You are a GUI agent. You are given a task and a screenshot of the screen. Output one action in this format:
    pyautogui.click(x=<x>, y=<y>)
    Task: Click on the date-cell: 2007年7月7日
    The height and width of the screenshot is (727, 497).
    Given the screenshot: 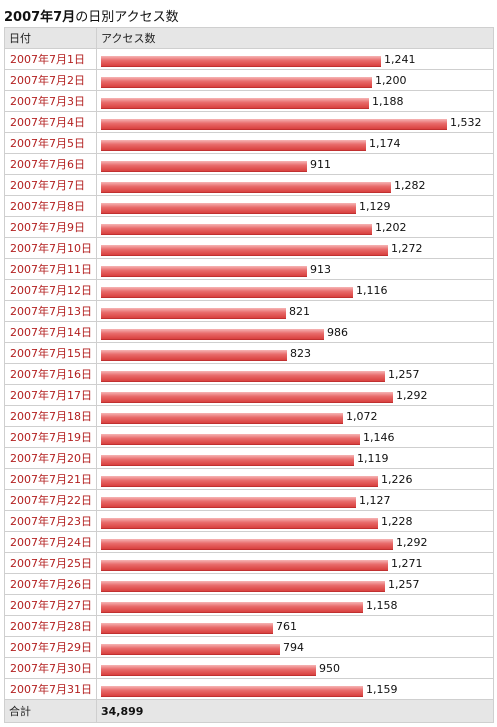 What is the action you would take?
    pyautogui.click(x=50, y=185)
    